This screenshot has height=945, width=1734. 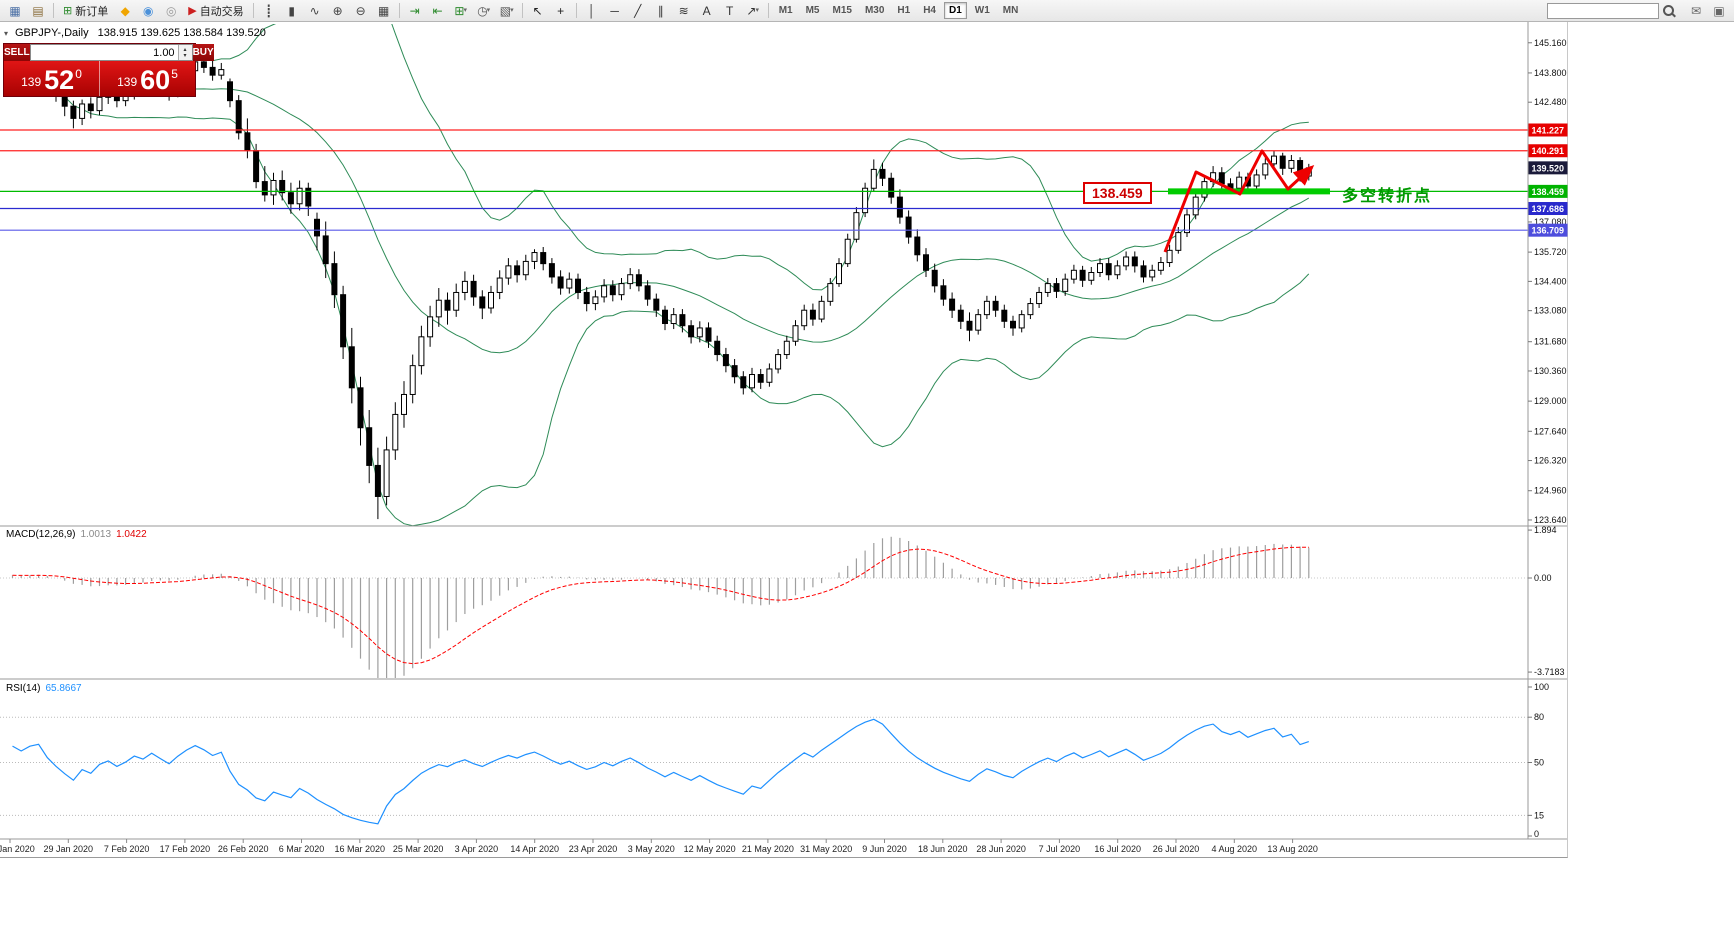 What do you see at coordinates (757, 10) in the screenshot?
I see `arrows-icon-dropdown: ▾` at bounding box center [757, 10].